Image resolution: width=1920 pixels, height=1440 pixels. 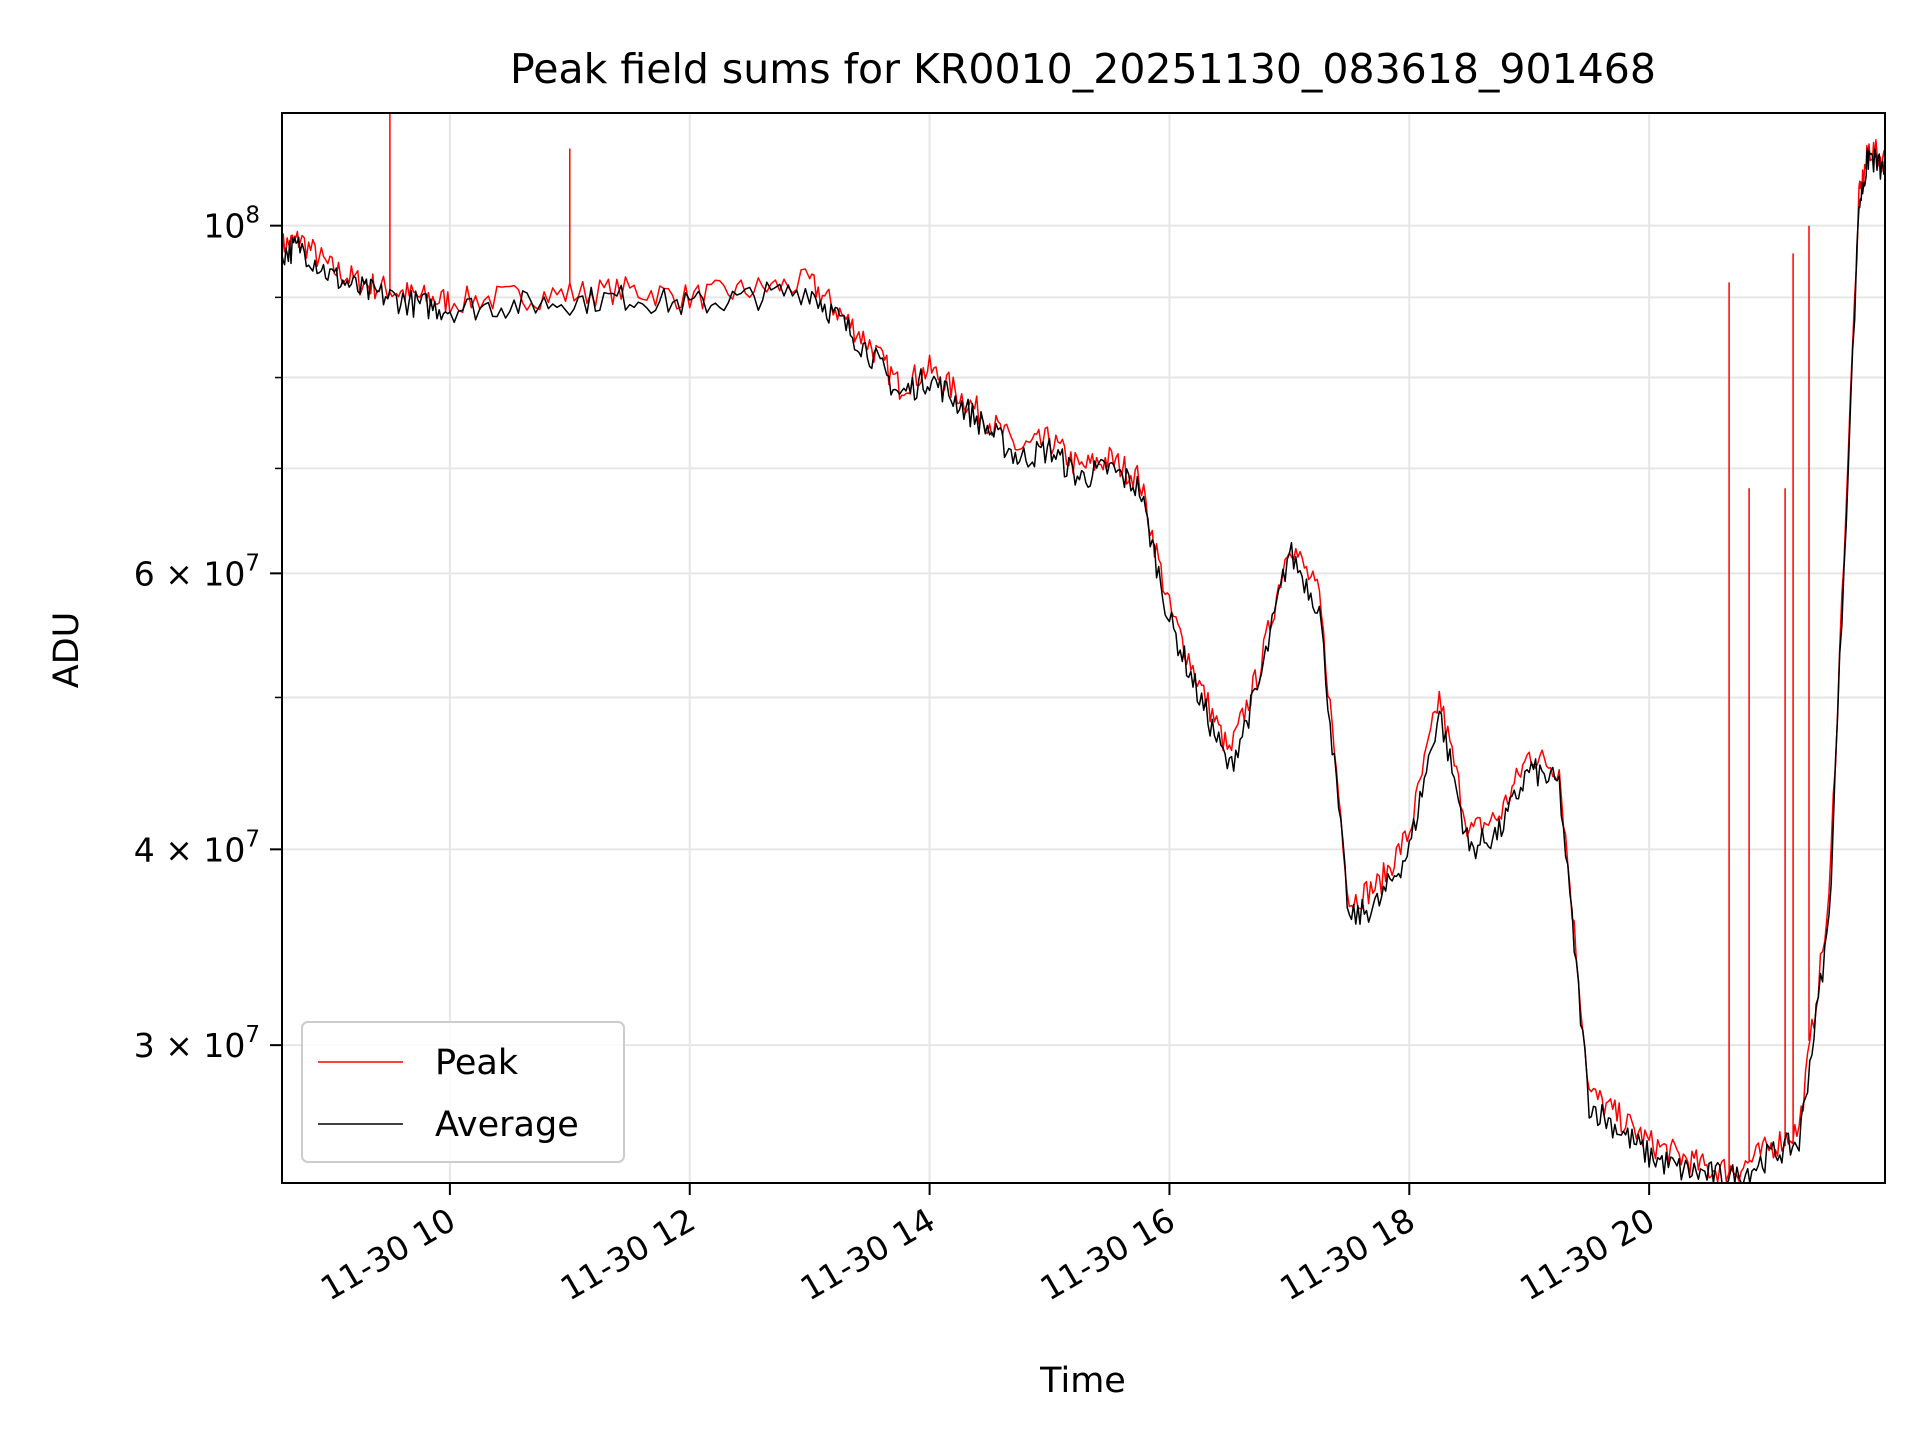 I want to click on y-axis-ticks: 108 6 × 107 4 × 107 3 × 107, so click(x=208, y=634).